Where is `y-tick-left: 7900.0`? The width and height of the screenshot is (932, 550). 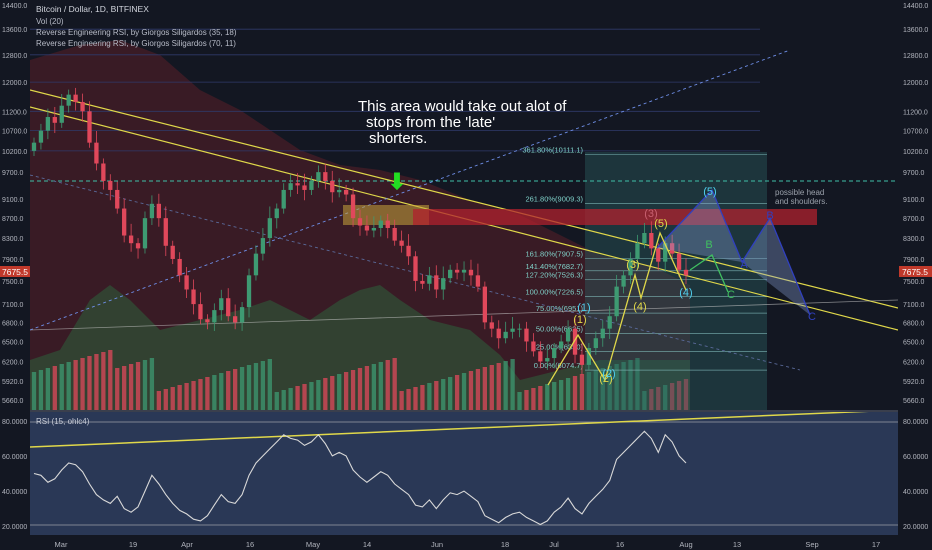 y-tick-left: 7900.0 is located at coordinates (13, 260).